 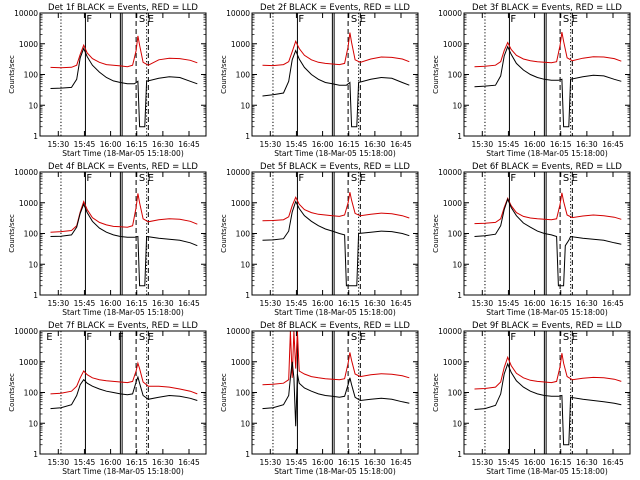 I want to click on panel-title: Det 9f BLACK = Events, RED = LLD, so click(x=547, y=326).